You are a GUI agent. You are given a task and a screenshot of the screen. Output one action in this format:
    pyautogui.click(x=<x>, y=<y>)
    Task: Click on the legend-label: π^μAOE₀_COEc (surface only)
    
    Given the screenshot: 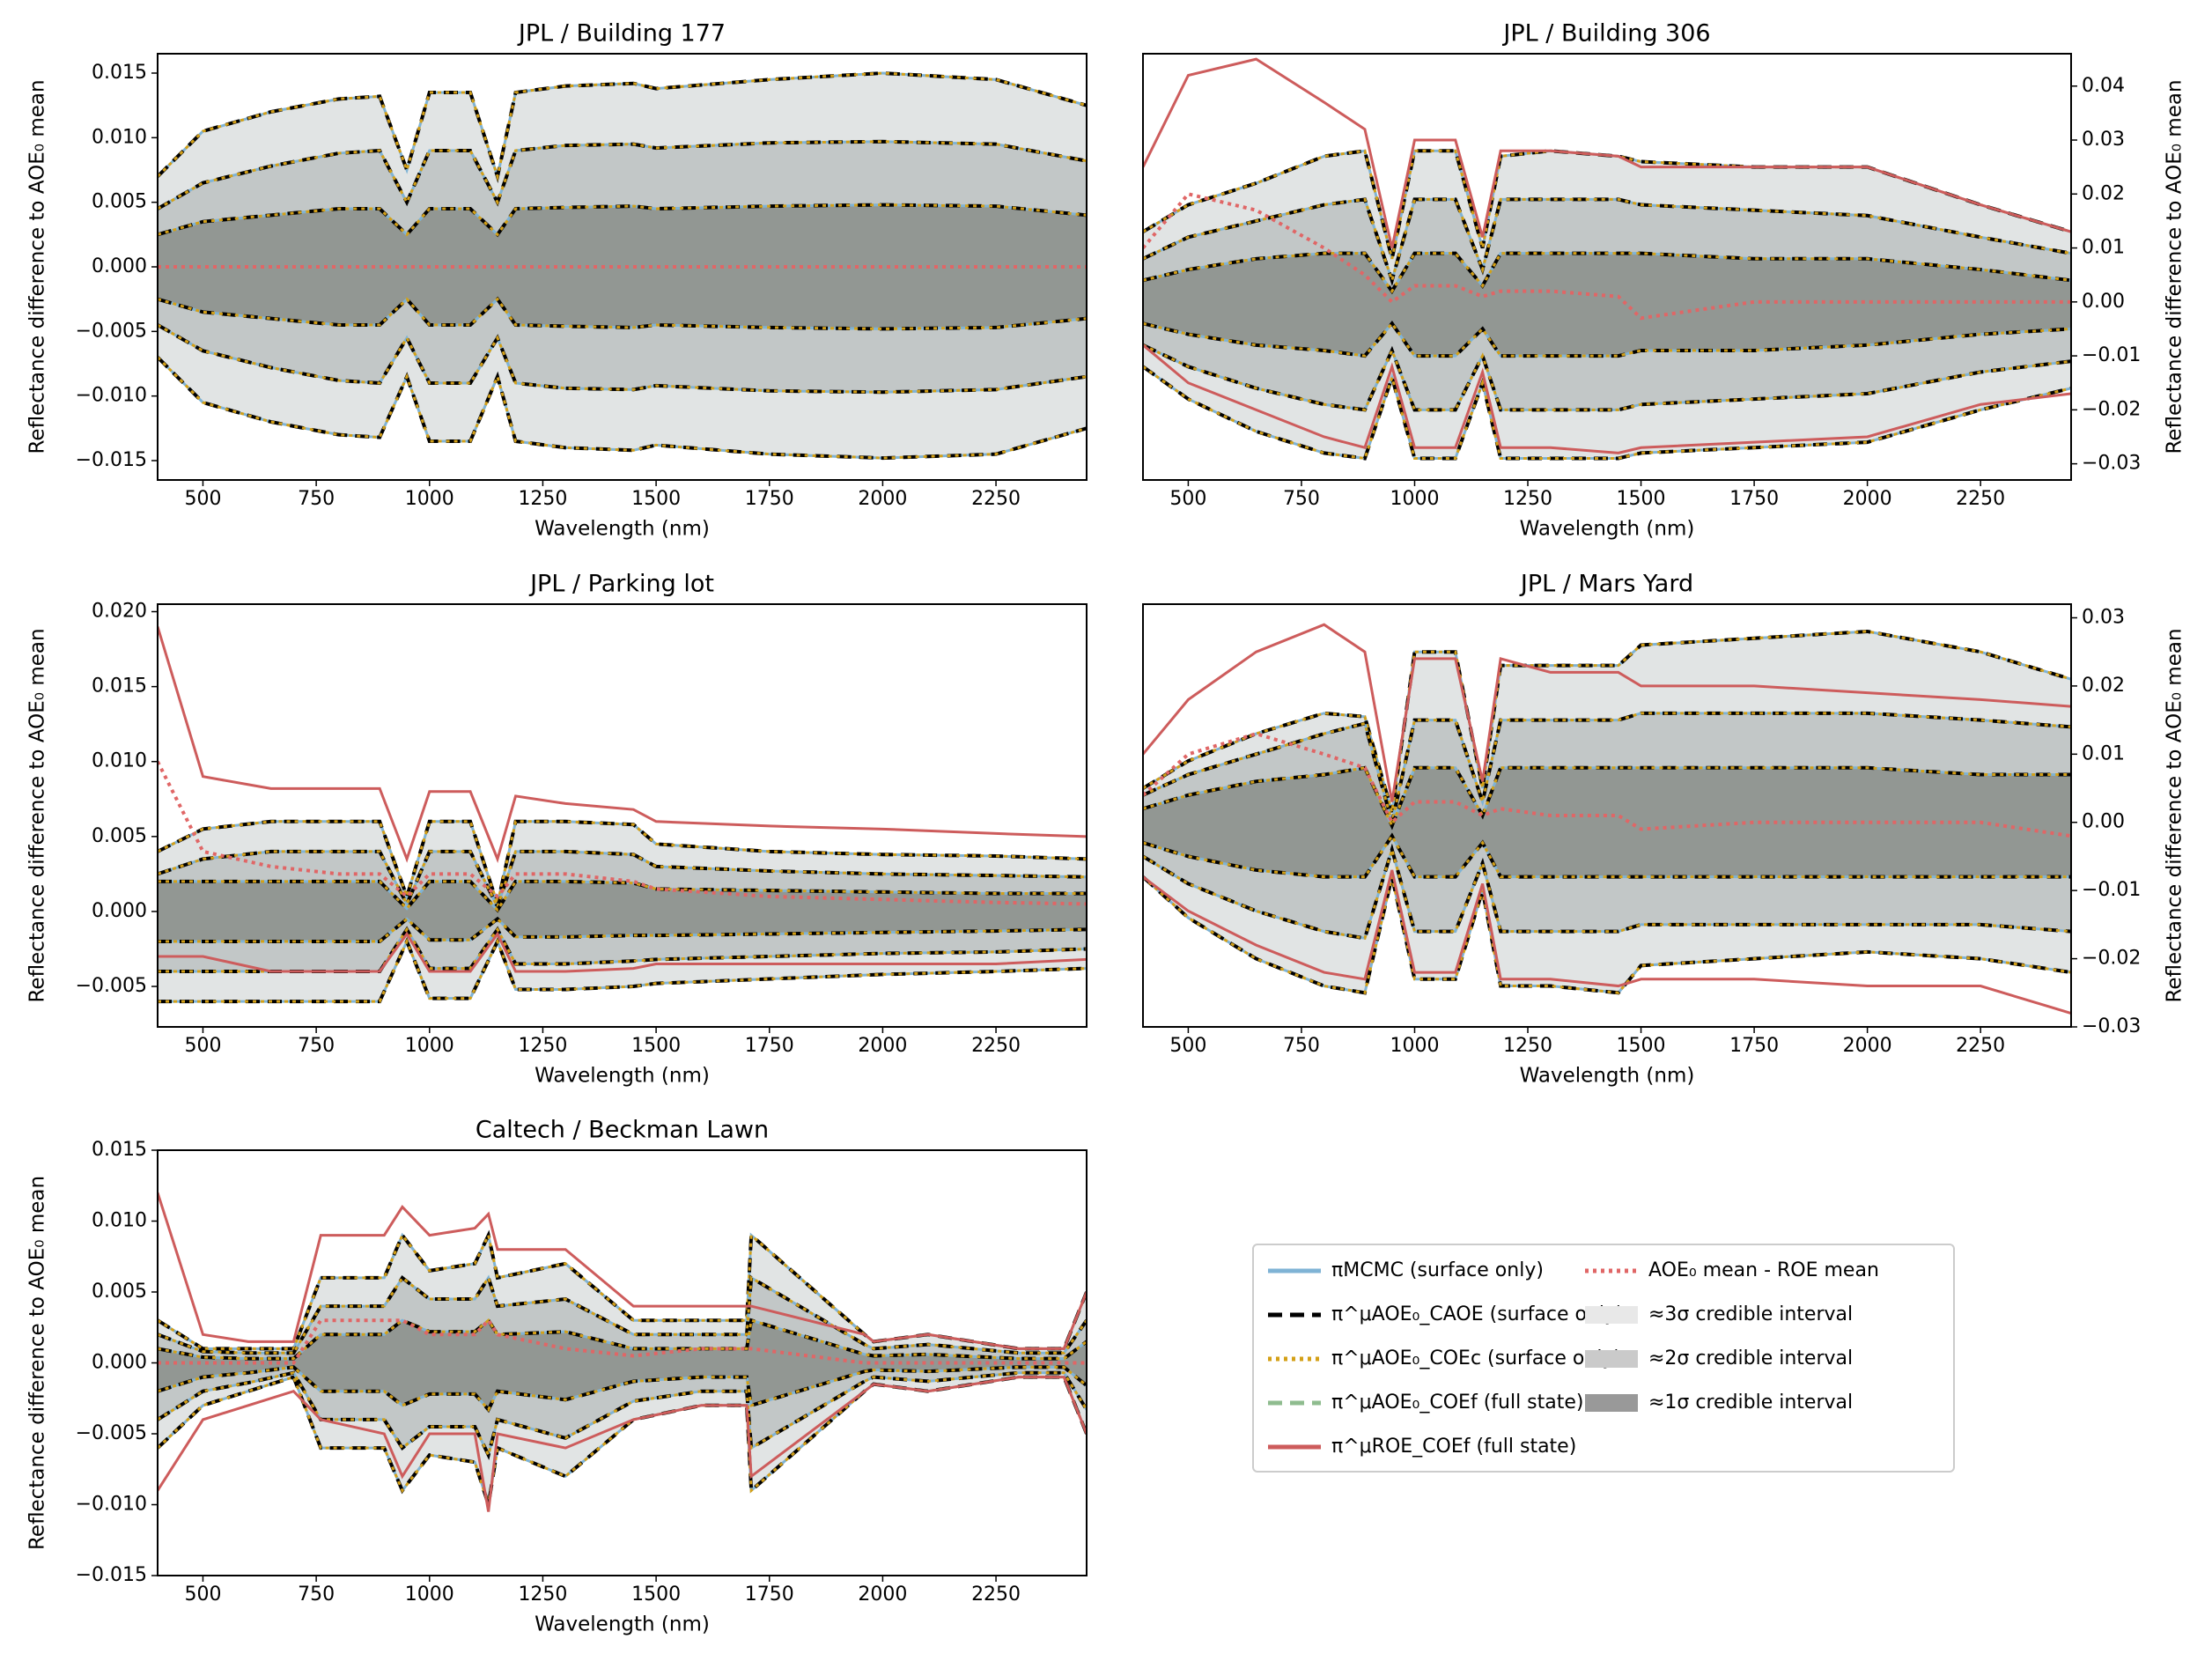 What is the action you would take?
    pyautogui.click(x=1476, y=1358)
    